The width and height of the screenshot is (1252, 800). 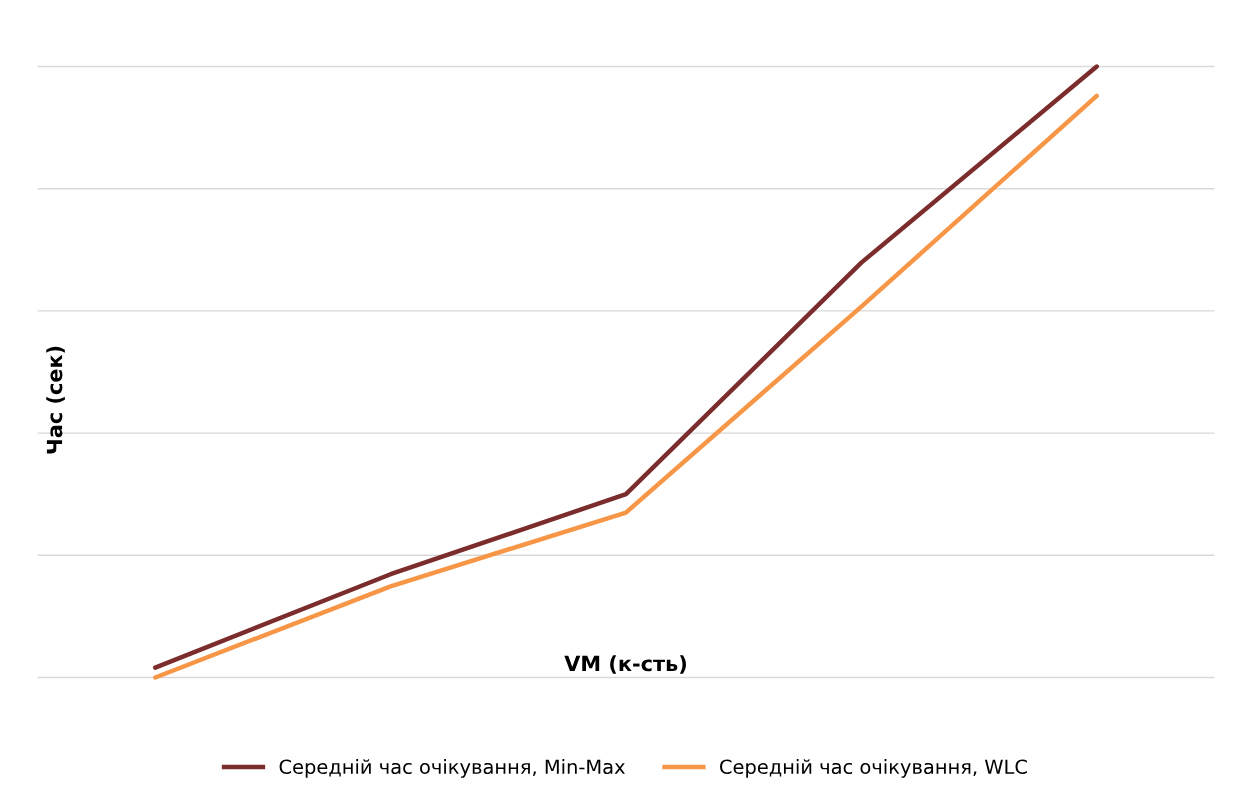 What do you see at coordinates (625, 664) in the screenshot?
I see `x-axis-title: VM (к-сть)` at bounding box center [625, 664].